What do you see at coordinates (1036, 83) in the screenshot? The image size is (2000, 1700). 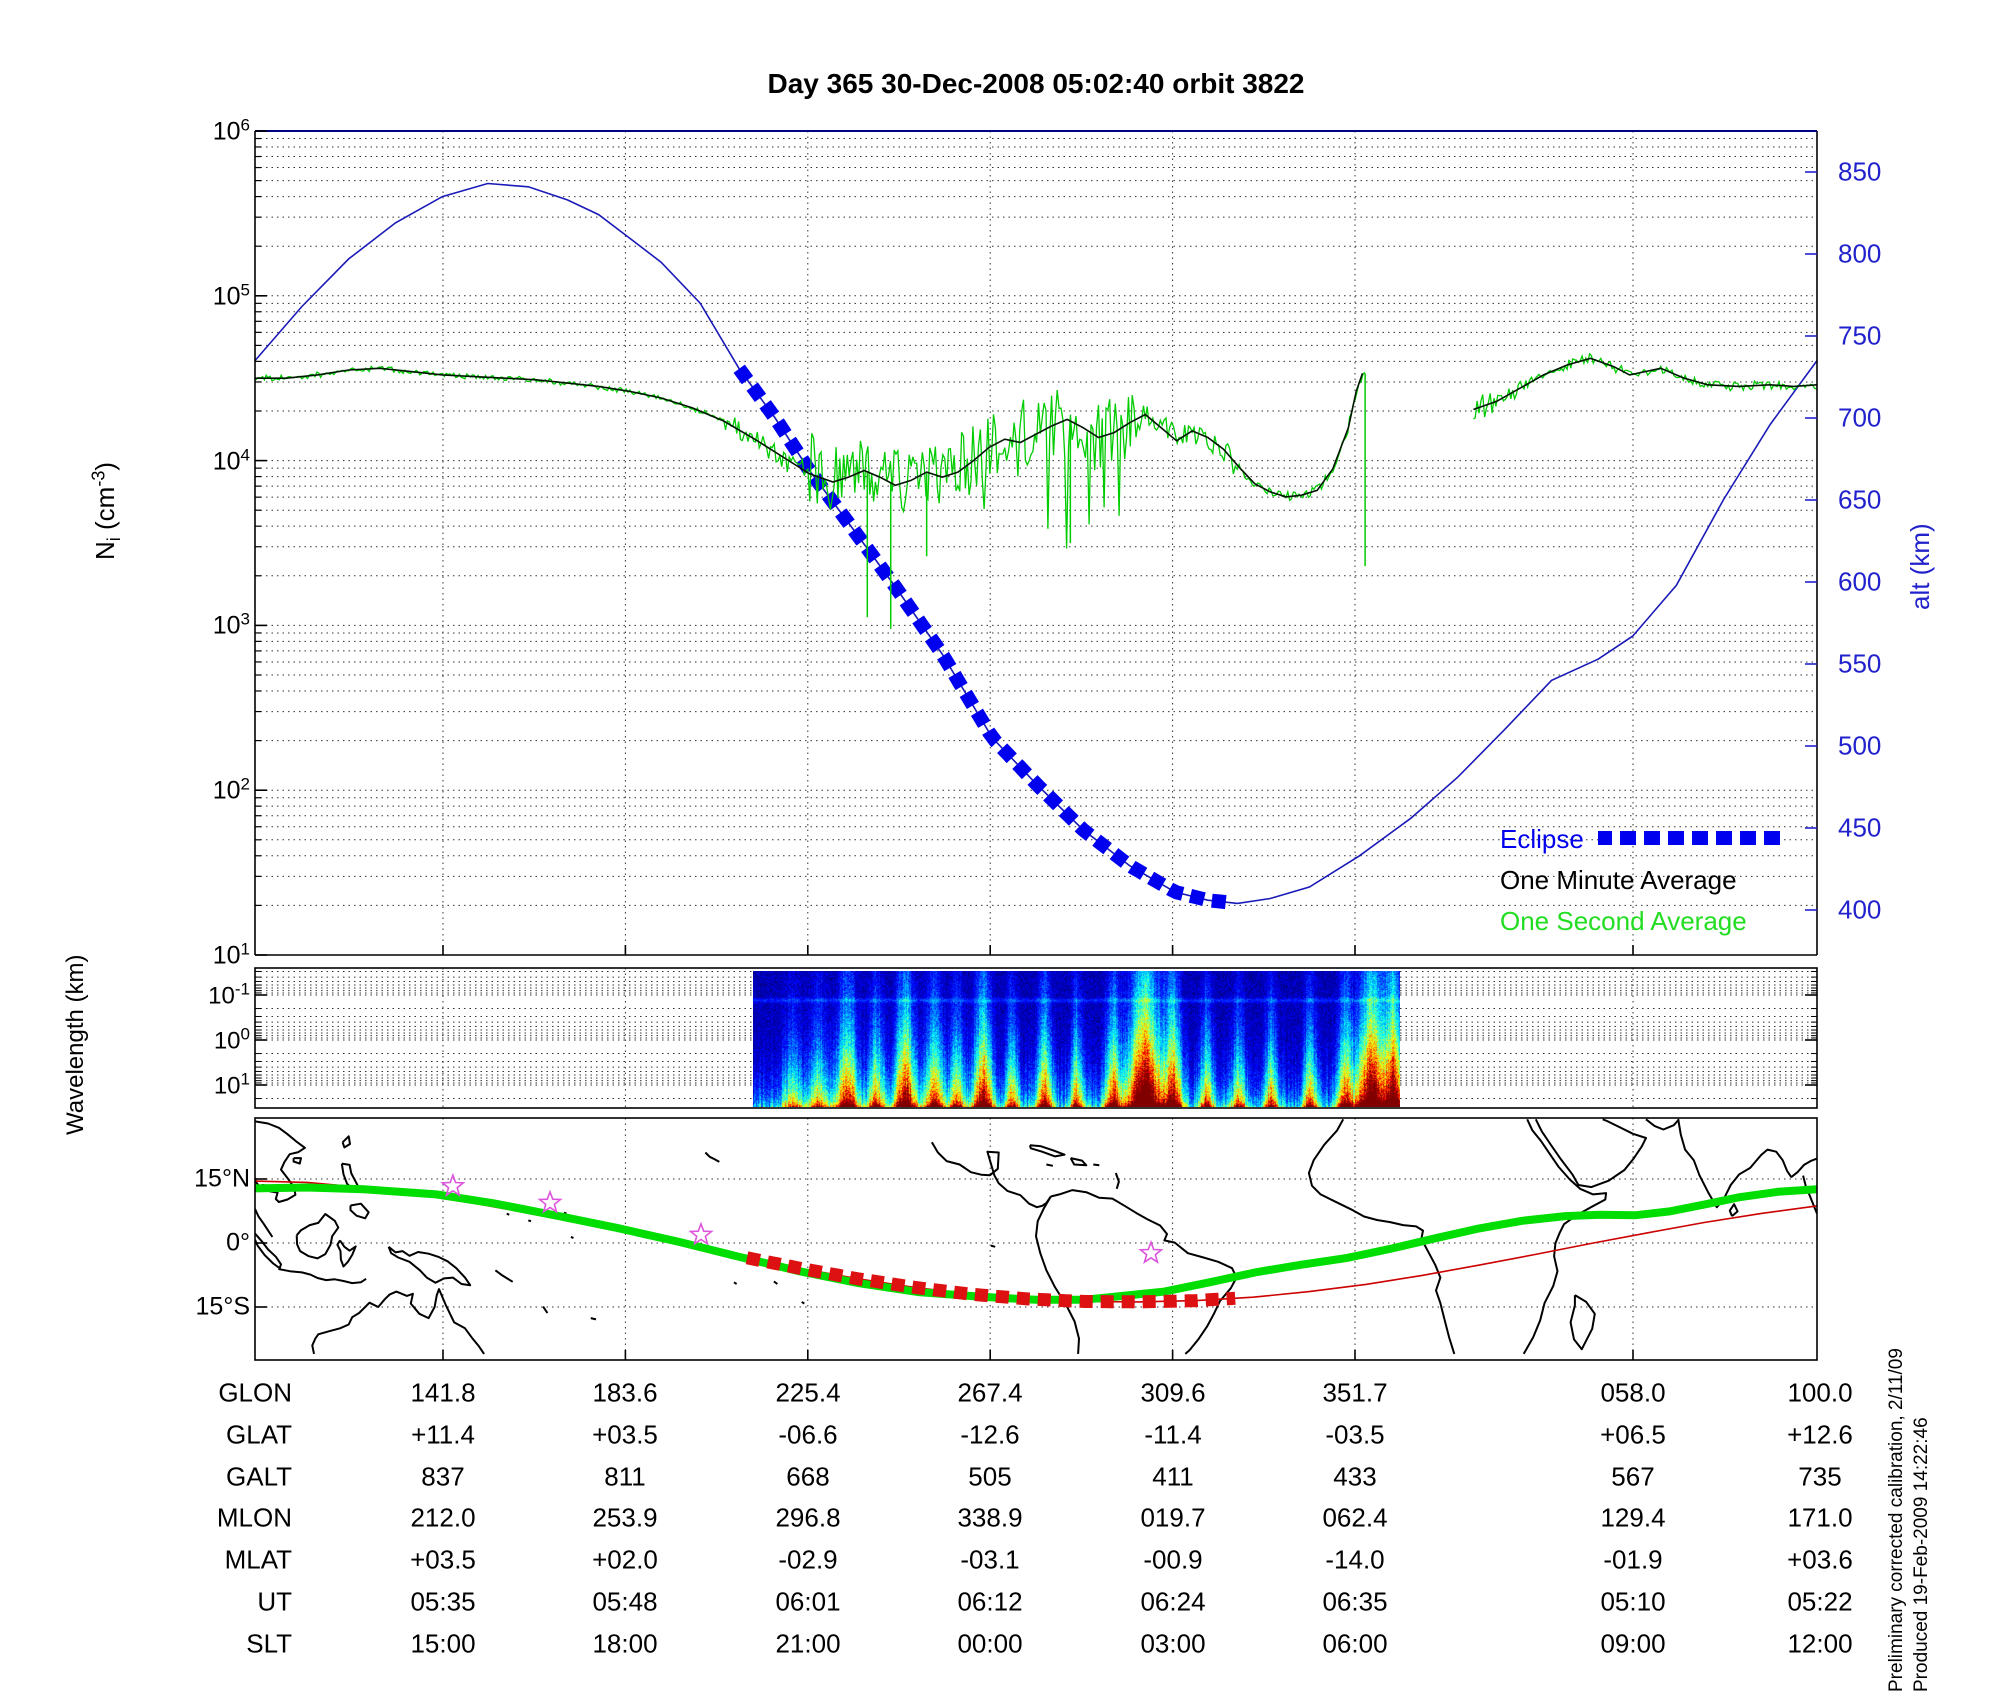 I see `page-title: Day 365 30-Dec-2008 05:02:40 orbit 3822` at bounding box center [1036, 83].